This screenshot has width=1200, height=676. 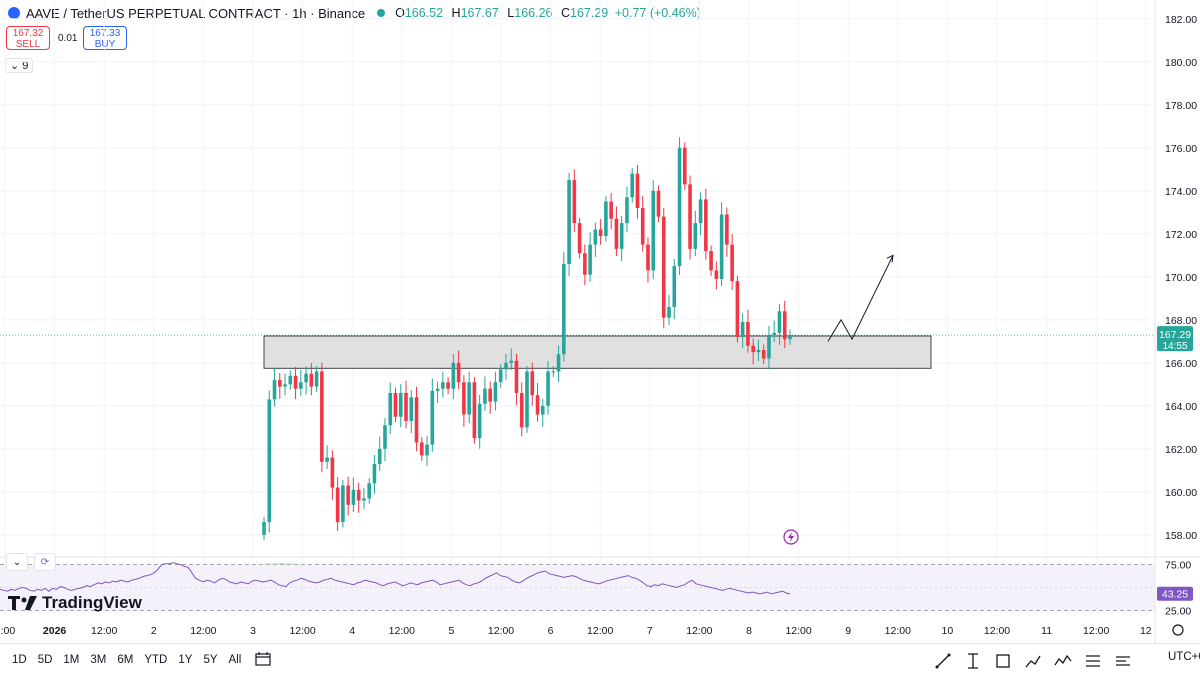 What do you see at coordinates (235, 660) in the screenshot?
I see `timeframe-all: All` at bounding box center [235, 660].